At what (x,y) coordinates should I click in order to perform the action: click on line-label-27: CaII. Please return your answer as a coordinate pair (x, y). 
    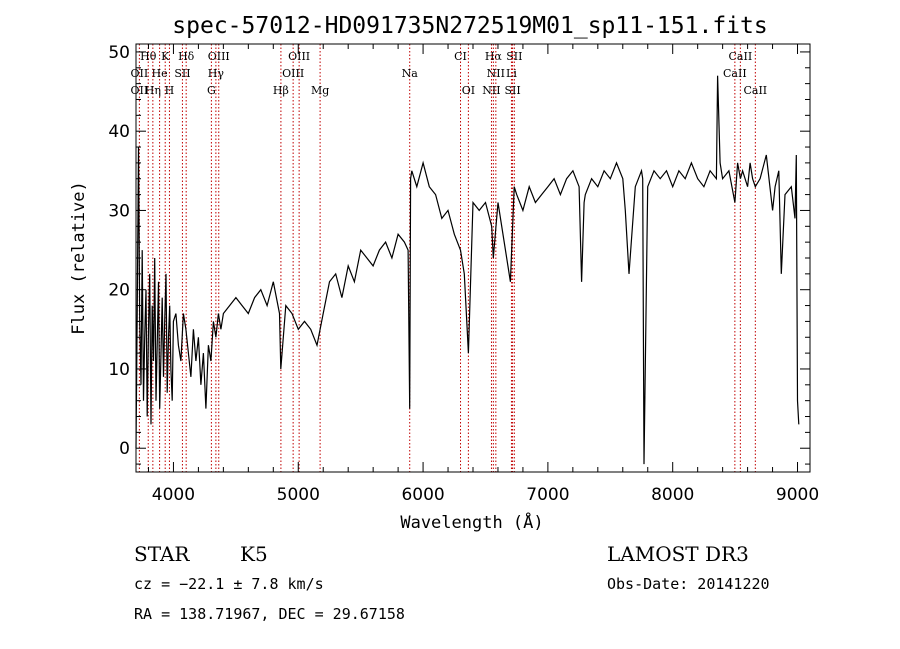
    Looking at the image, I should click on (755, 90).